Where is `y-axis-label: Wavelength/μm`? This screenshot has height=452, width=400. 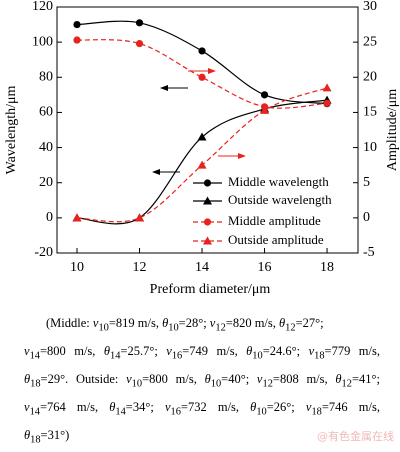 y-axis-label: Wavelength/μm is located at coordinates (11, 129).